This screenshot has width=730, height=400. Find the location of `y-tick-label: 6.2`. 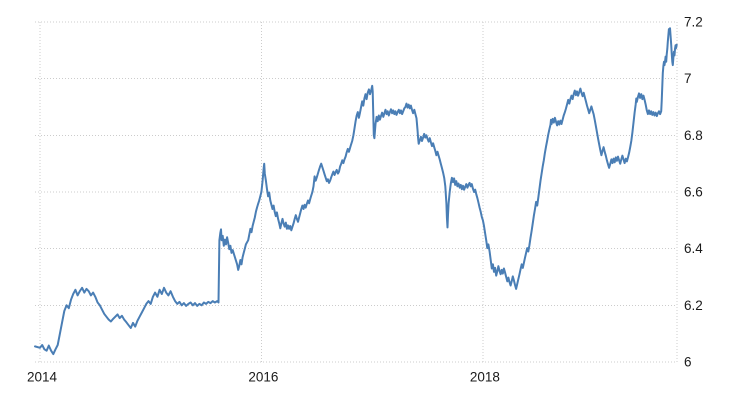

y-tick-label: 6.2 is located at coordinates (693, 305).